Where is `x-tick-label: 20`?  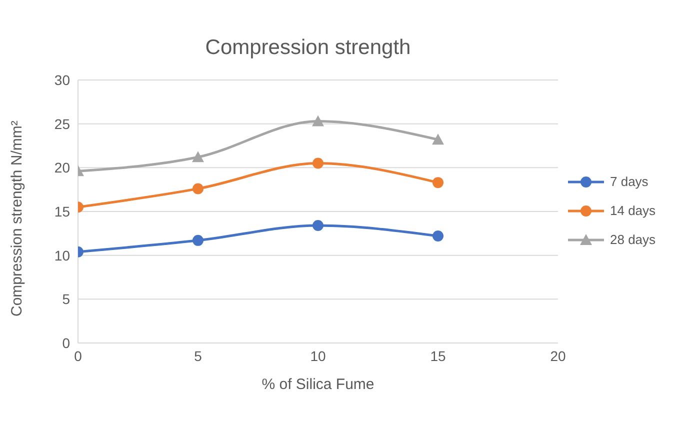
x-tick-label: 20 is located at coordinates (558, 356).